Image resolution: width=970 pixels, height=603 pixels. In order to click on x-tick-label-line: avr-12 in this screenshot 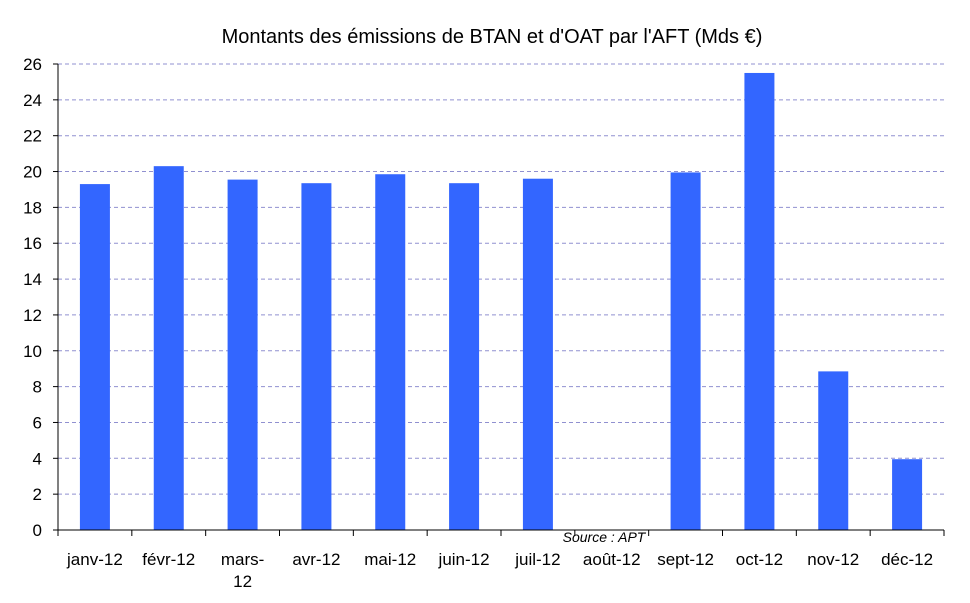, I will do `click(316, 559)`.